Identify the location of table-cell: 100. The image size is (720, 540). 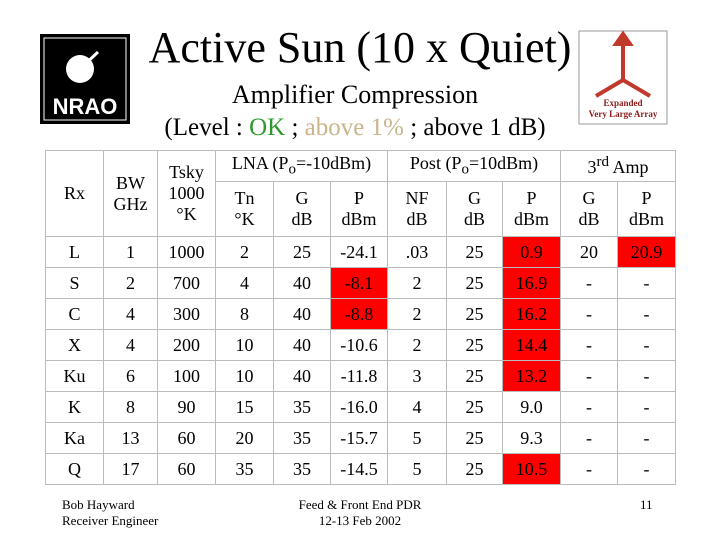
(186, 376).